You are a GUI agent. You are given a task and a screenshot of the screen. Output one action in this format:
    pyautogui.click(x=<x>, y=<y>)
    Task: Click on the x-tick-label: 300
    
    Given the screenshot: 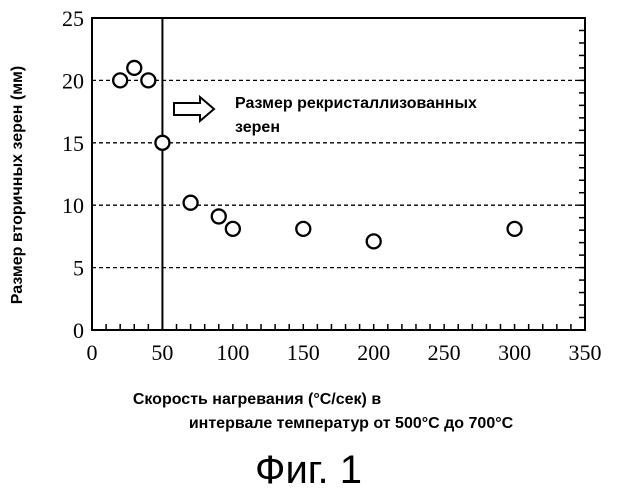 What is the action you would take?
    pyautogui.click(x=514, y=352)
    